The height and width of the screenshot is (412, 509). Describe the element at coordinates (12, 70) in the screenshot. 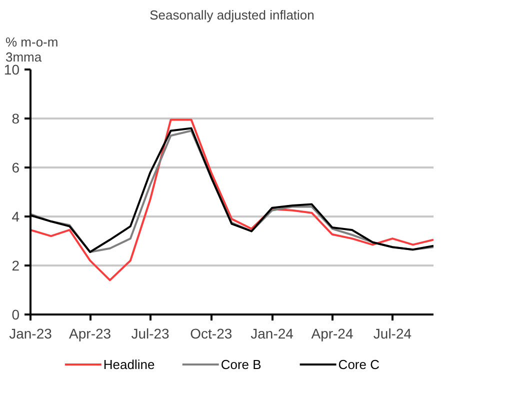

I see `y-tick-label: 10` at that location.